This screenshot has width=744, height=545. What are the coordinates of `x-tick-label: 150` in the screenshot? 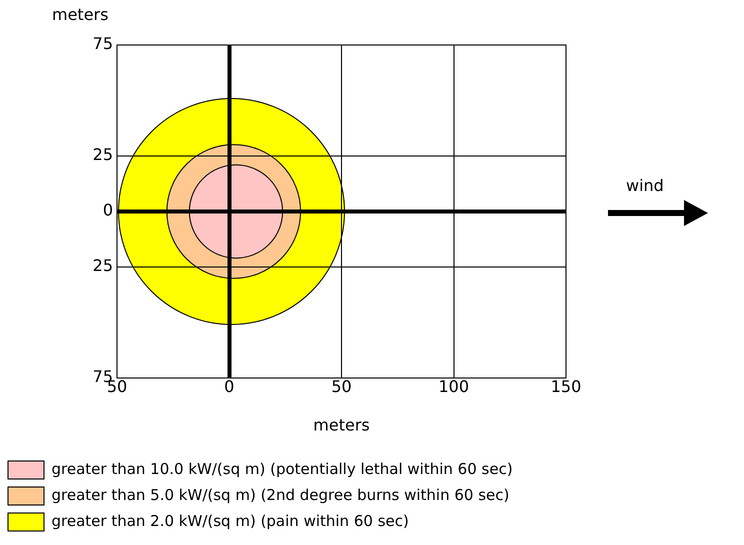 It's located at (566, 386).